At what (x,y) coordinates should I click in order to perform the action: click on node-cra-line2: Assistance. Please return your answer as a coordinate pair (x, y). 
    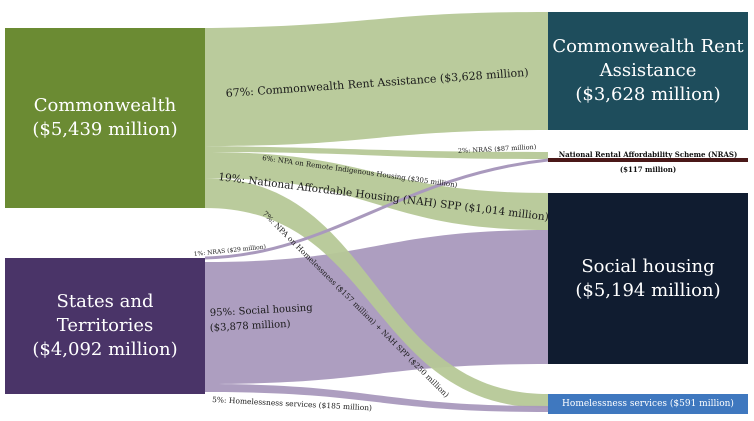
    Looking at the image, I should click on (648, 70).